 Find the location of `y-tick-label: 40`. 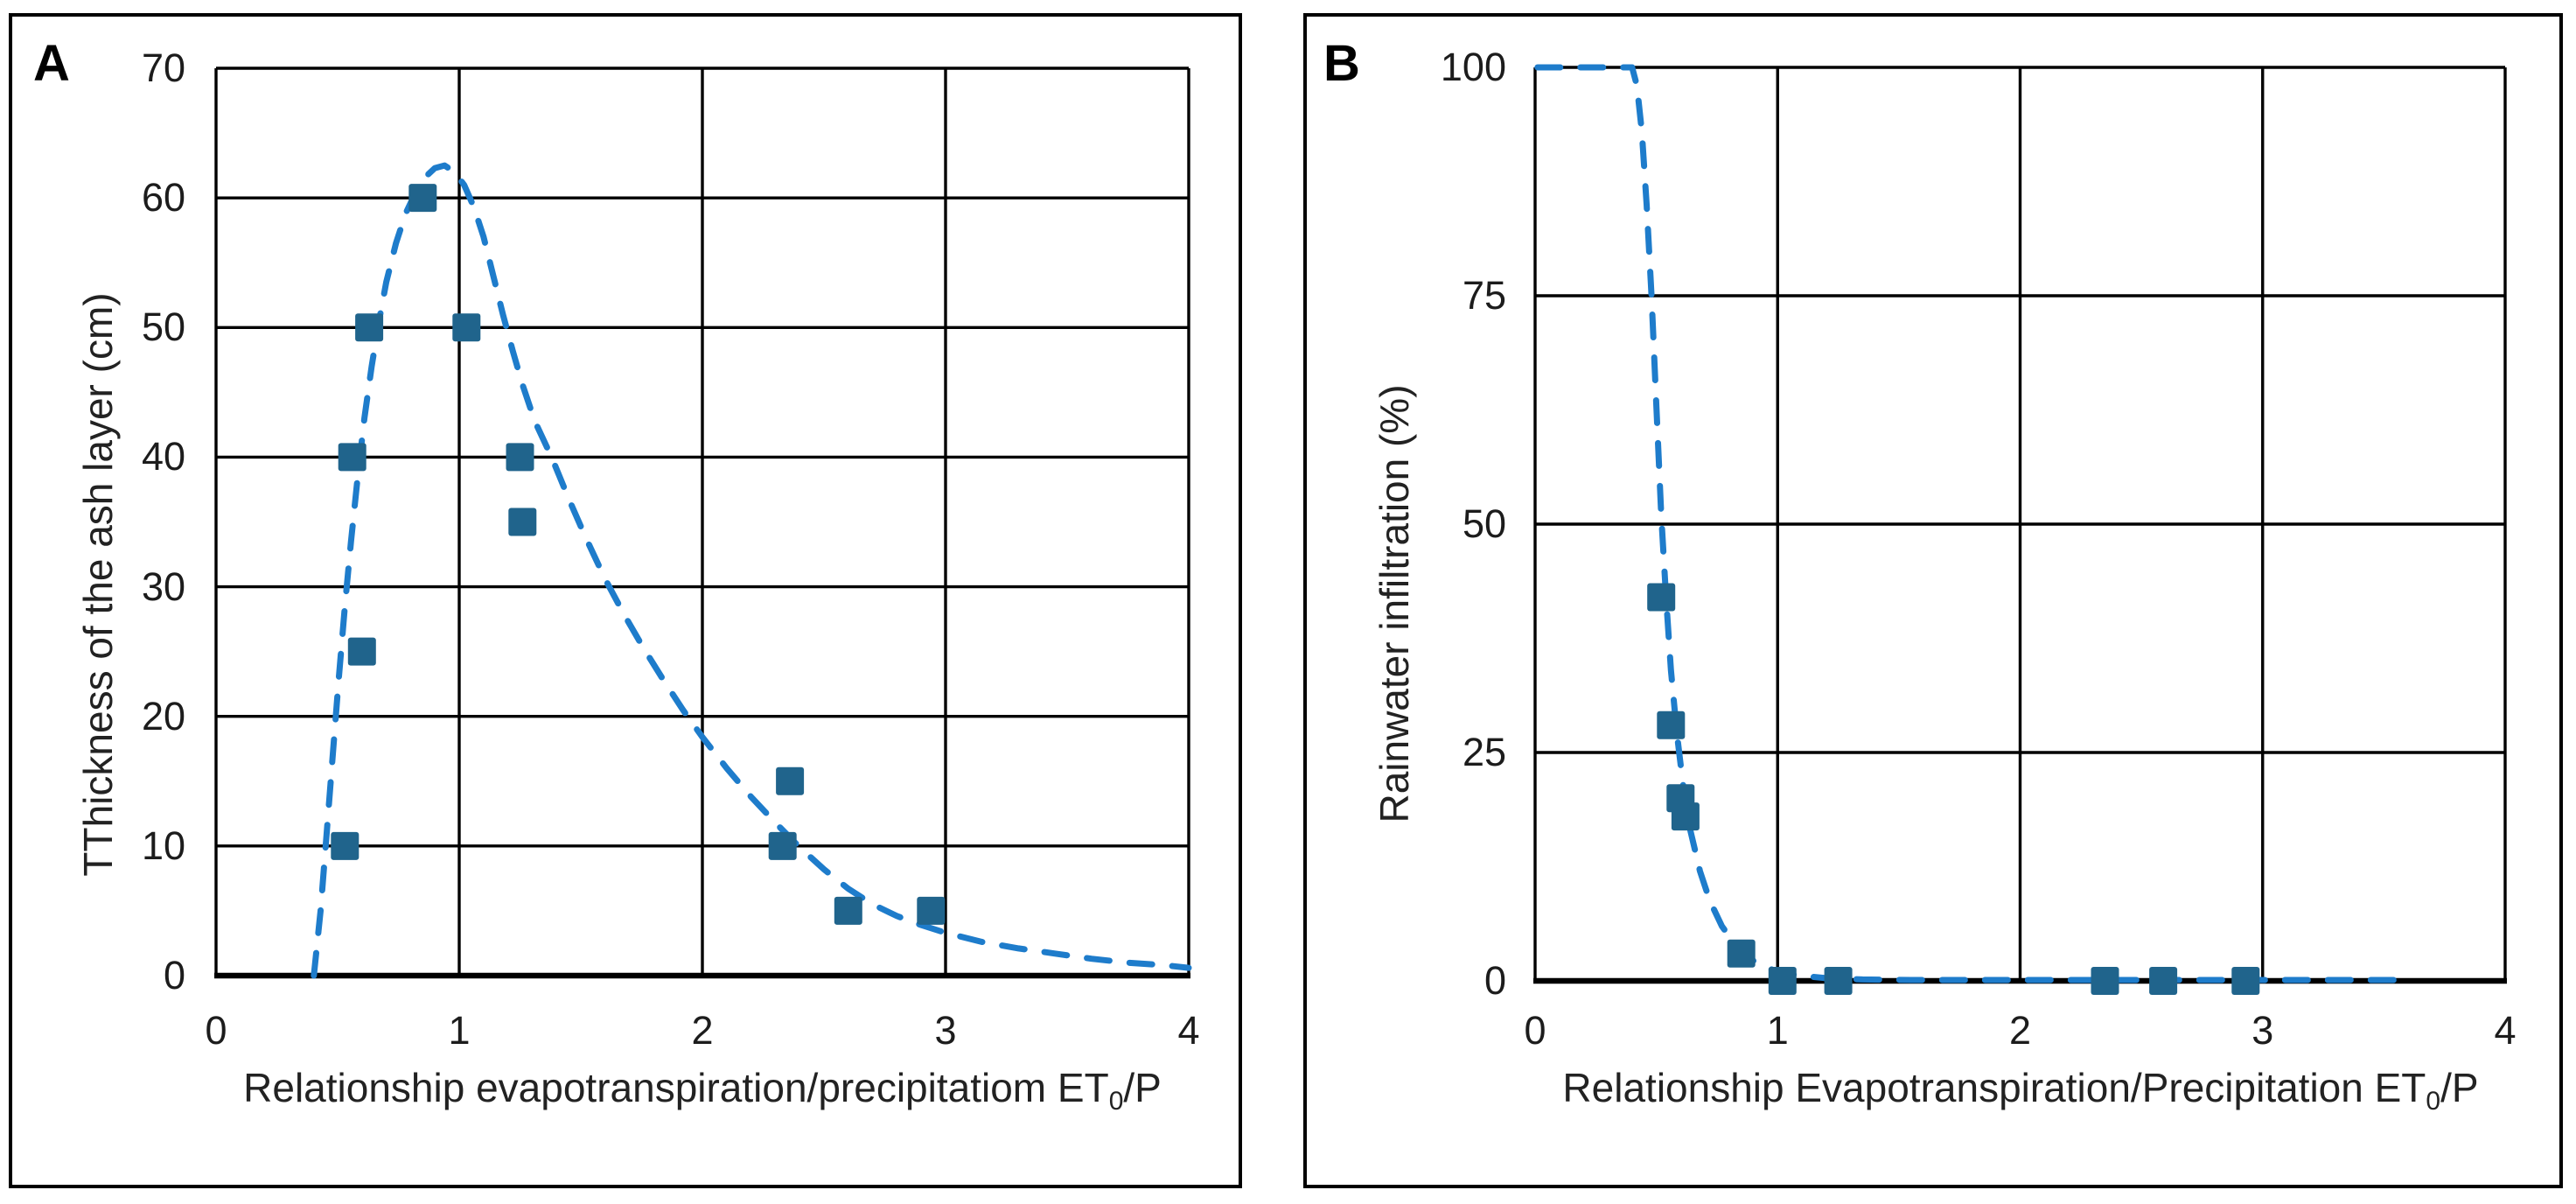

y-tick-label: 40 is located at coordinates (163, 457).